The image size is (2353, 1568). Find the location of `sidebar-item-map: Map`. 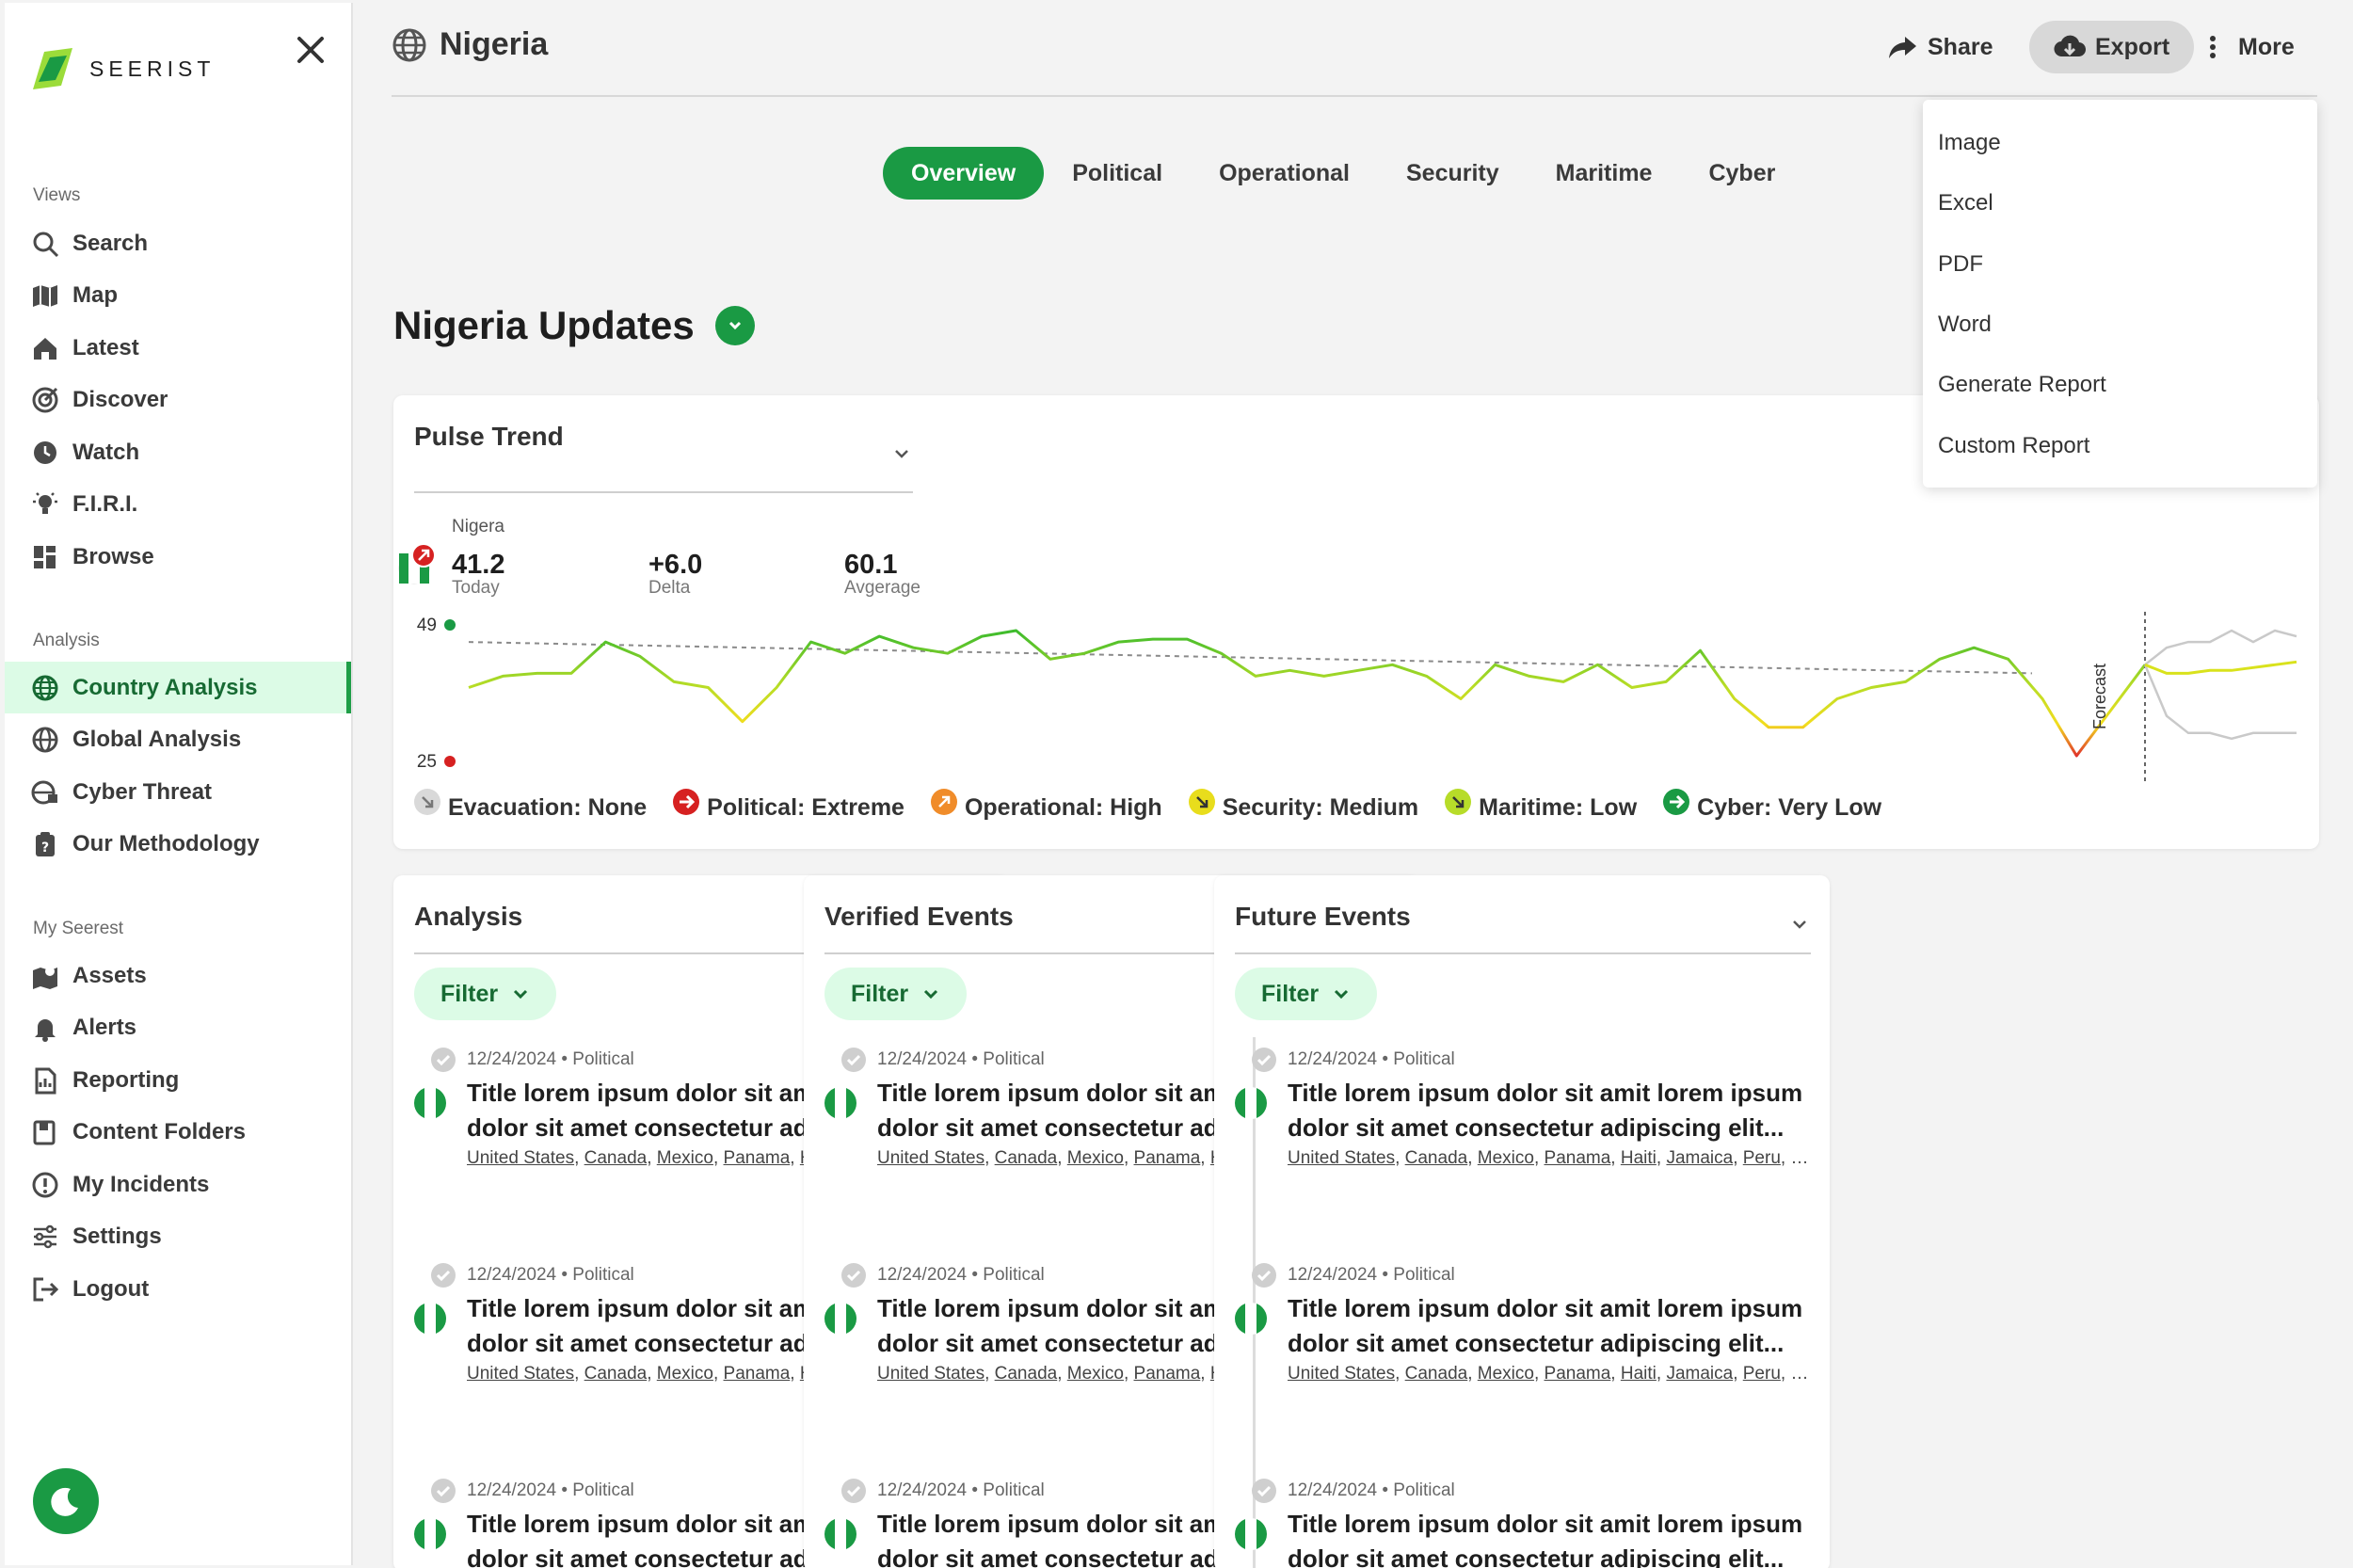

sidebar-item-map: Map is located at coordinates (178, 296).